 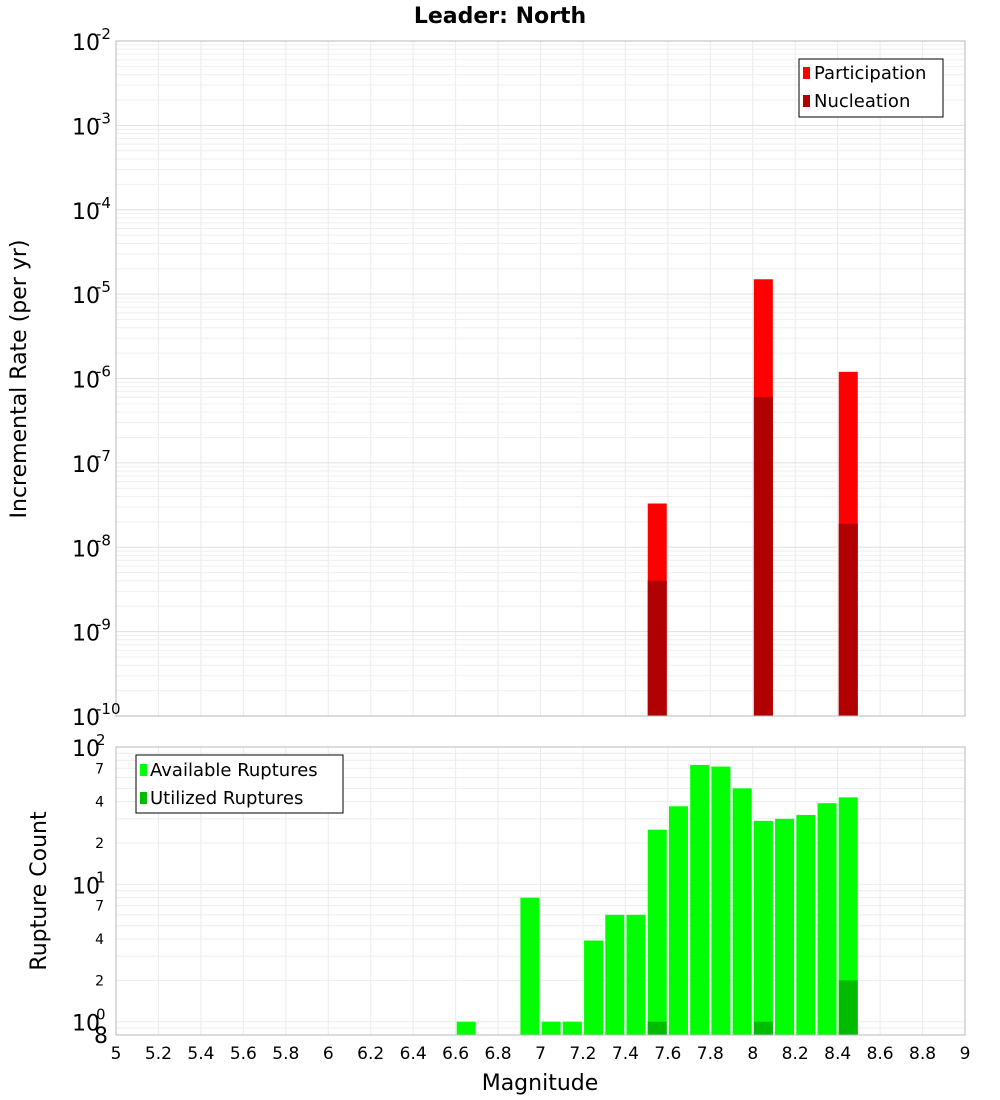 What do you see at coordinates (837, 1054) in the screenshot?
I see `x-tick-label: 8.4` at bounding box center [837, 1054].